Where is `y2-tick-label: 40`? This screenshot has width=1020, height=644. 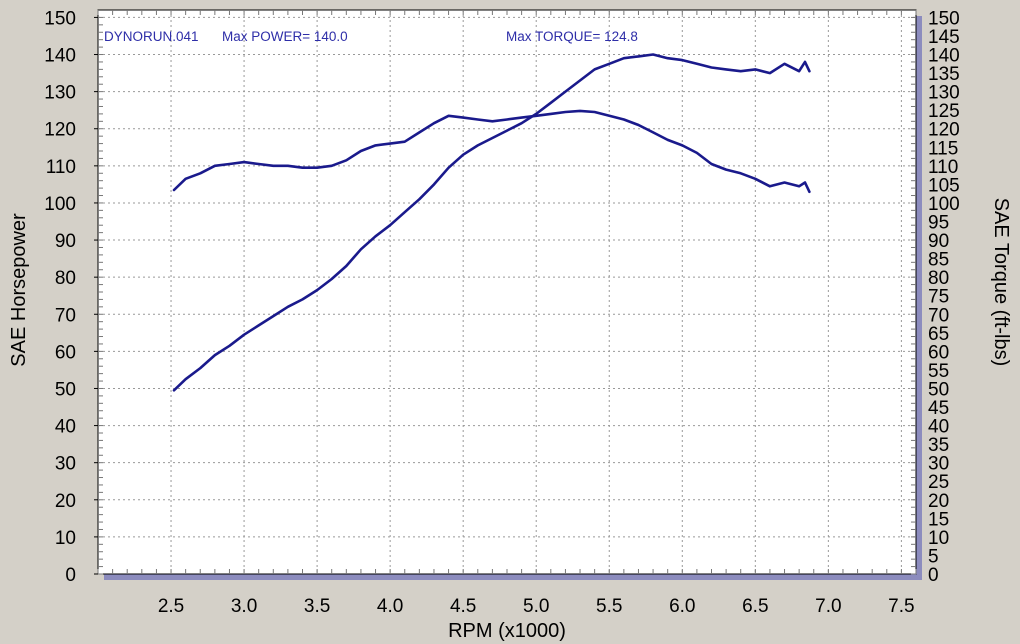
y2-tick-label: 40 is located at coordinates (938, 427).